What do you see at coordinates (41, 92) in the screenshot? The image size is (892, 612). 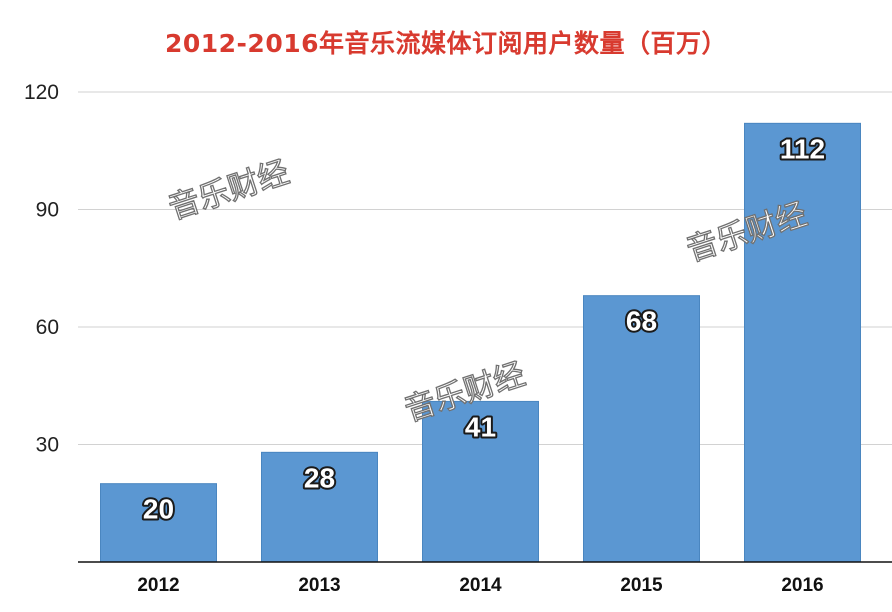 I see `y-tick-label: 120` at bounding box center [41, 92].